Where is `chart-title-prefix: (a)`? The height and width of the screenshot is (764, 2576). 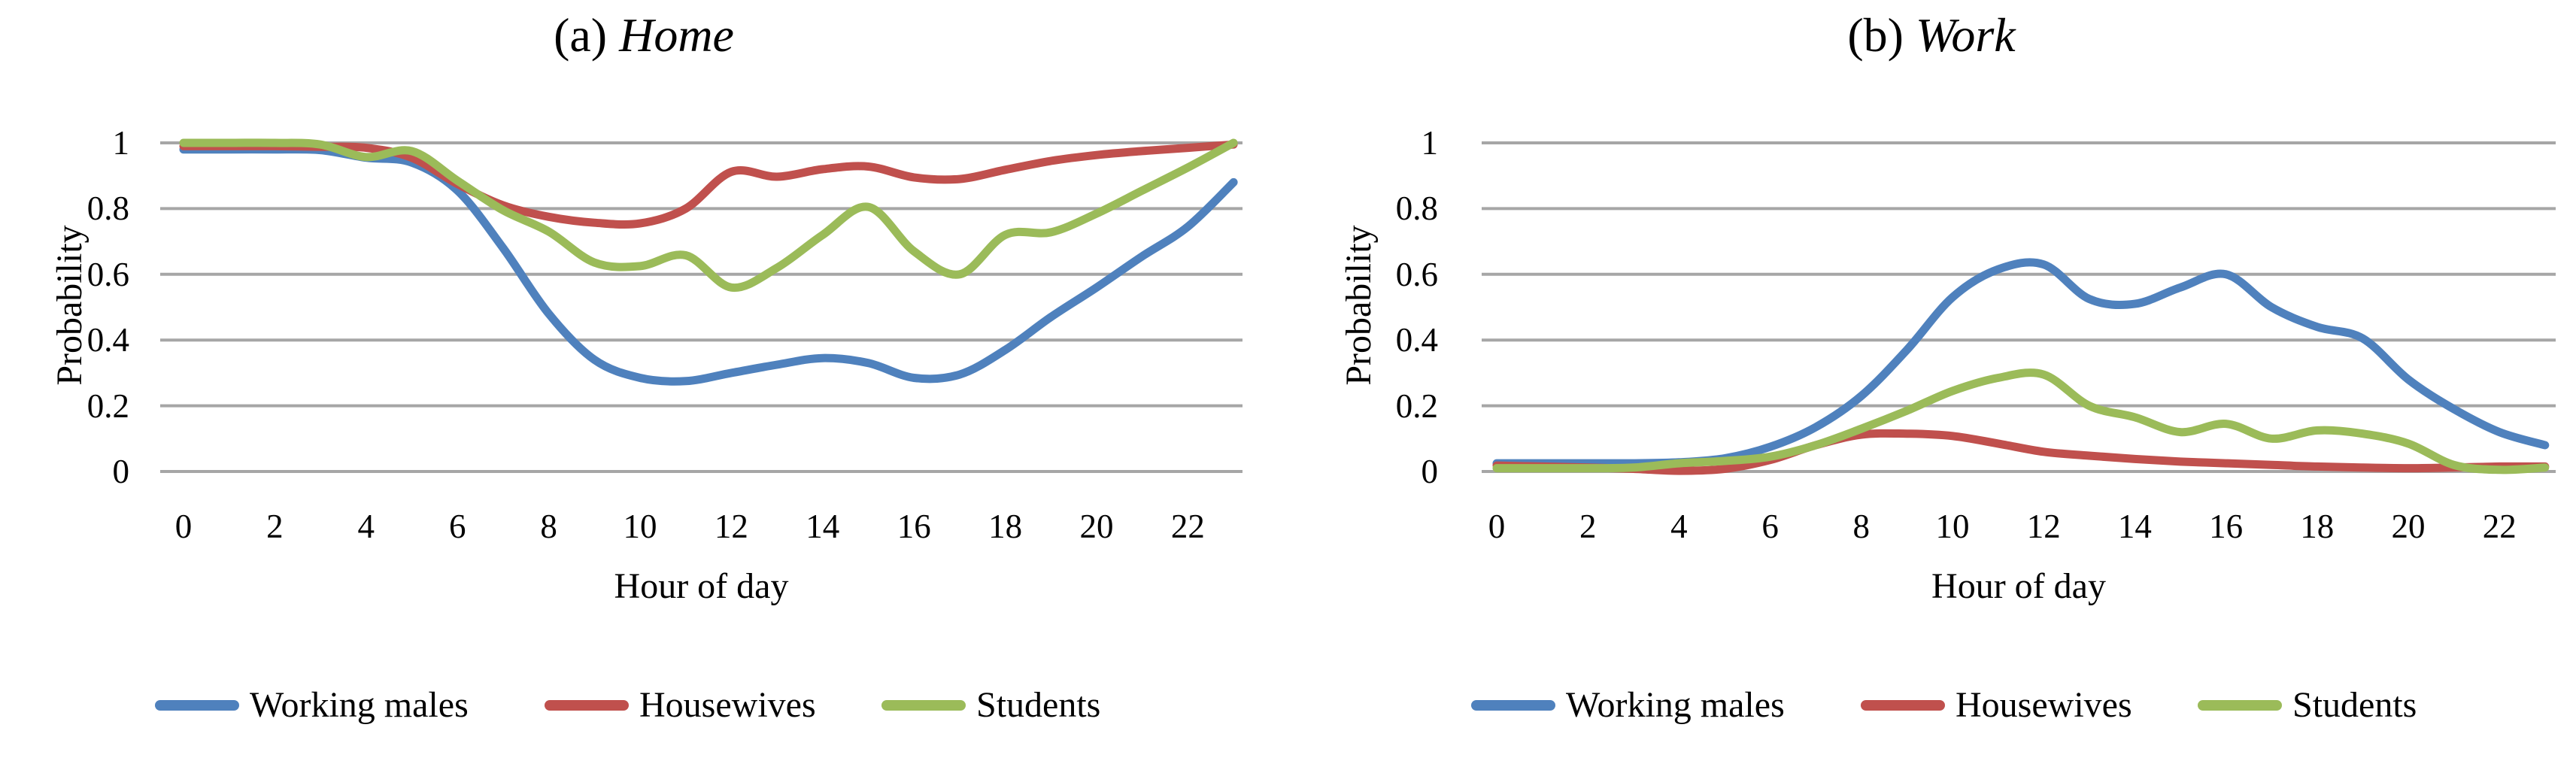
chart-title-prefix: (a) is located at coordinates (581, 35).